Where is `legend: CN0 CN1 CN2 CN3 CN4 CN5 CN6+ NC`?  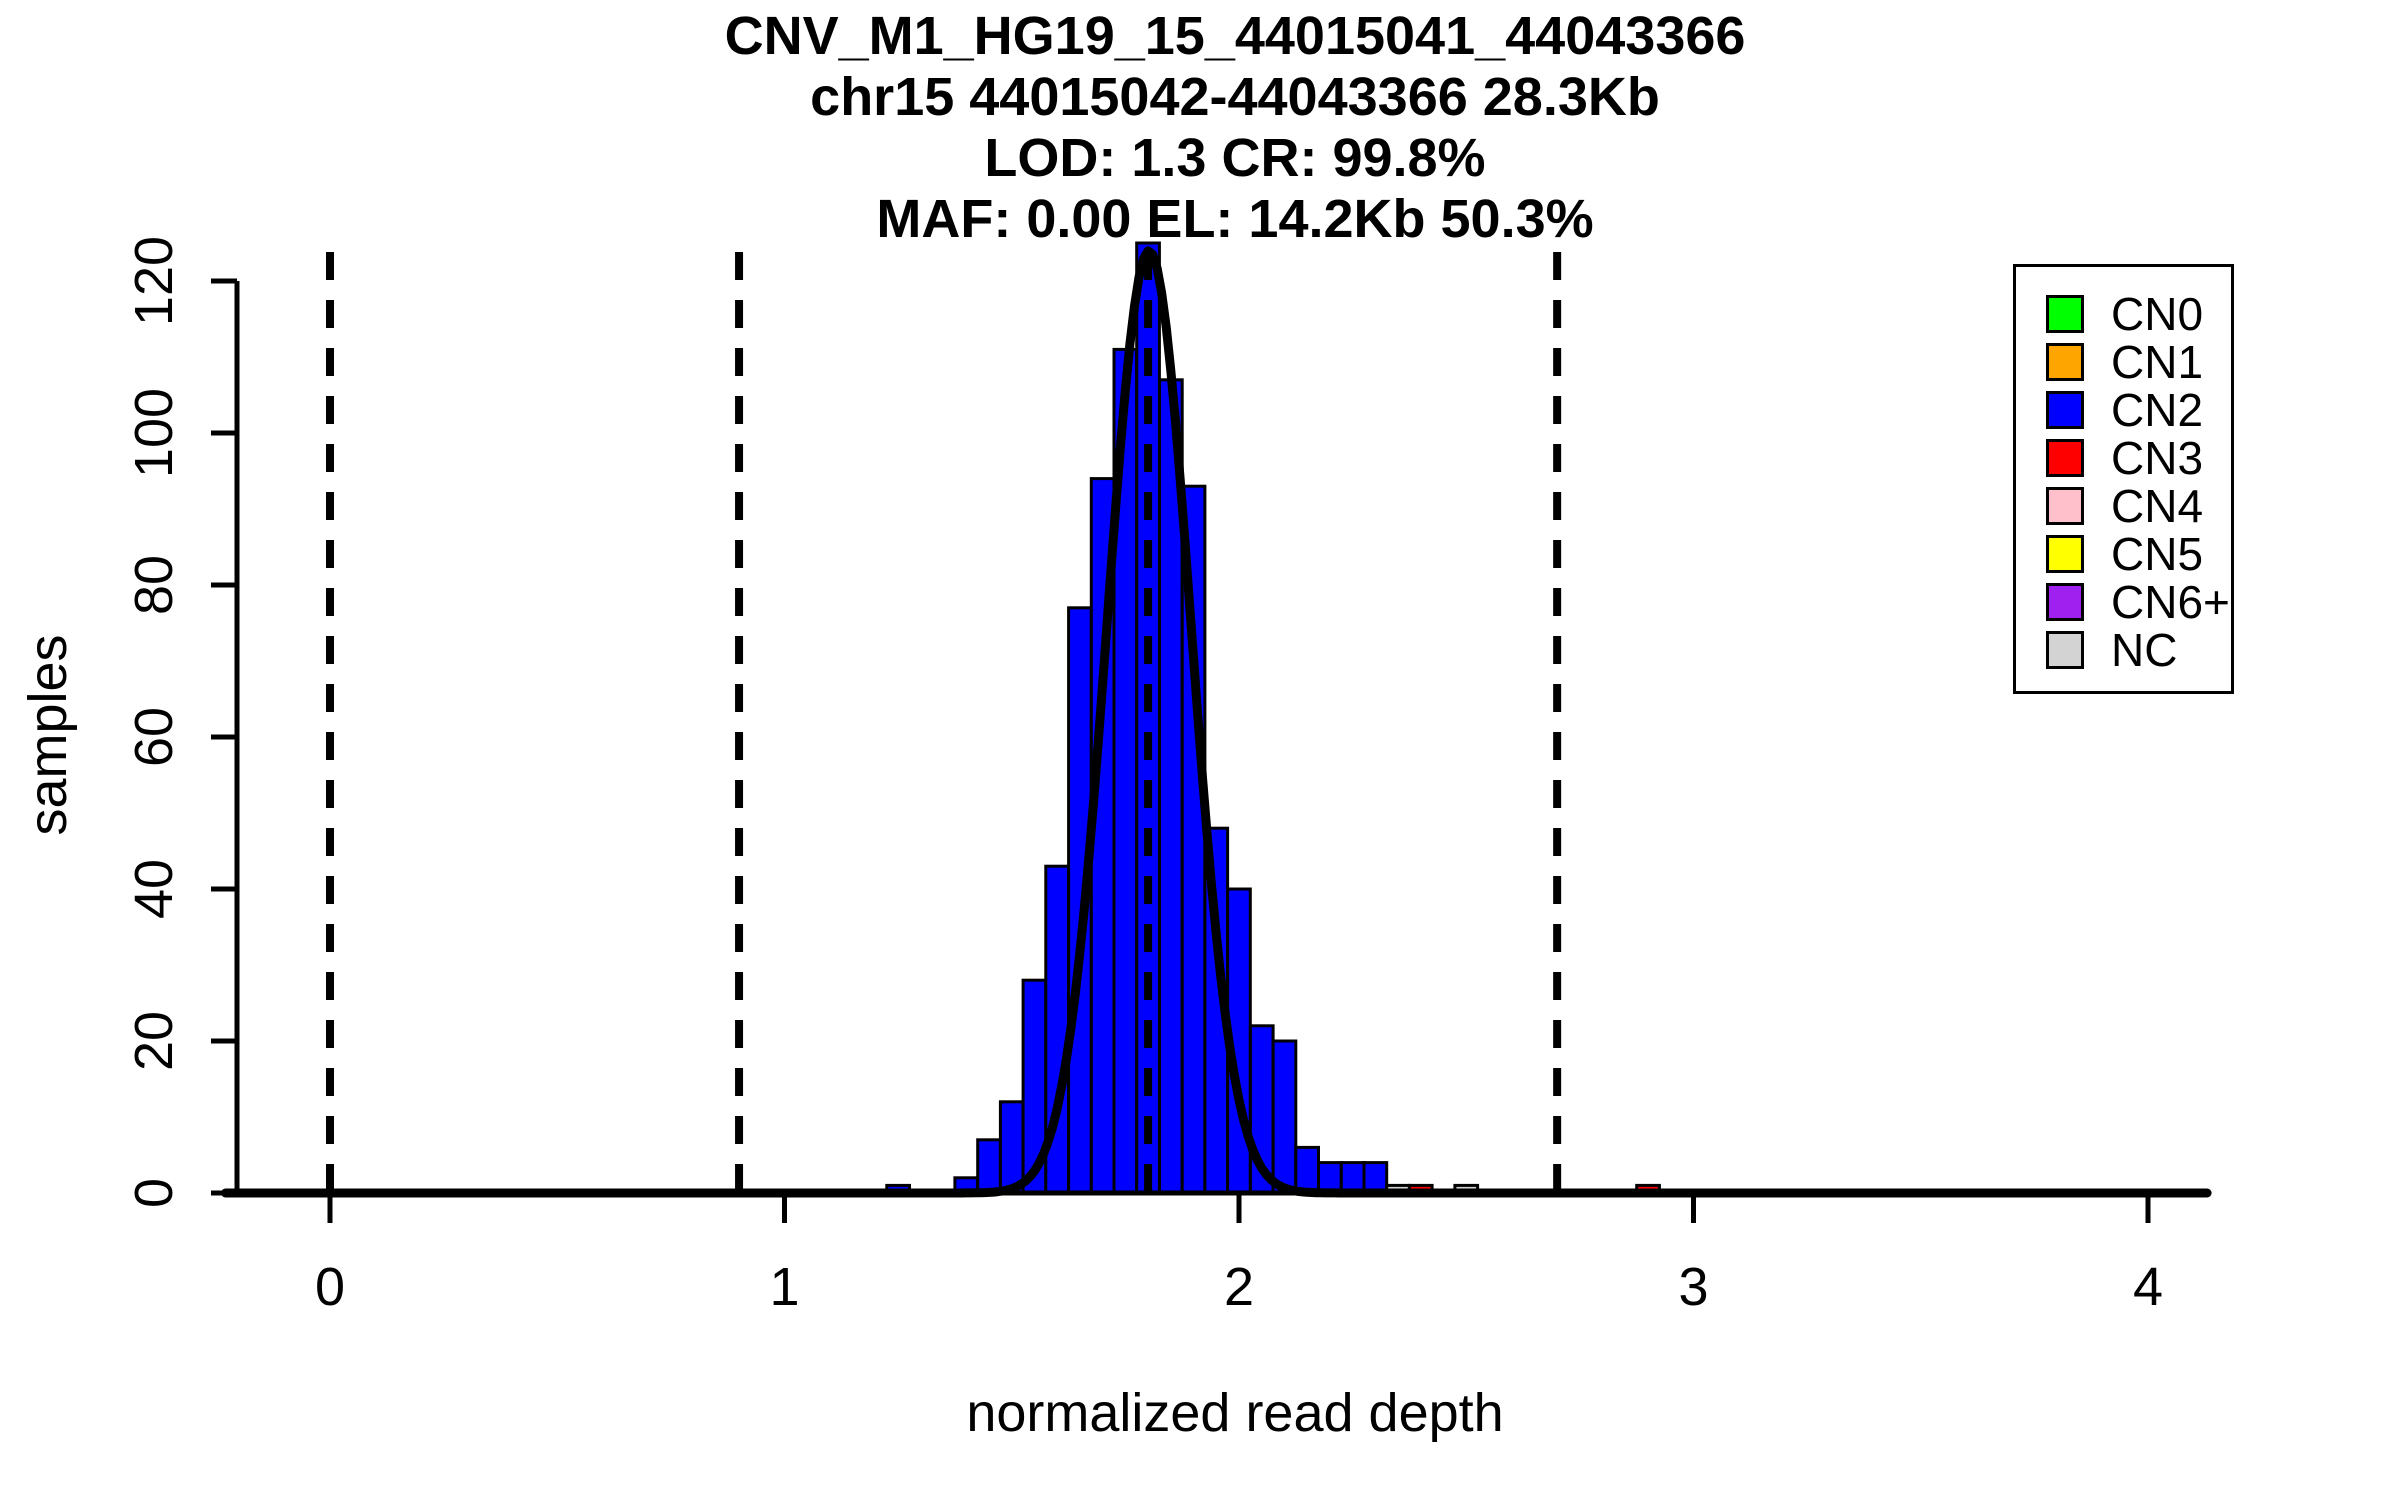 legend: CN0 CN1 CN2 CN3 CN4 CN5 CN6+ NC is located at coordinates (2123, 479).